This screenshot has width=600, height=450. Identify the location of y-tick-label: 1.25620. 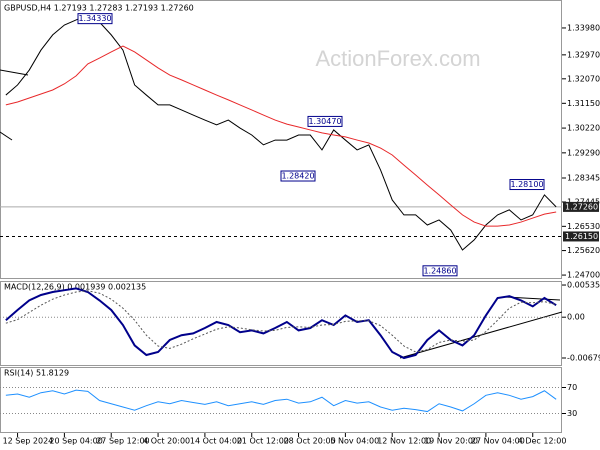
(583, 250).